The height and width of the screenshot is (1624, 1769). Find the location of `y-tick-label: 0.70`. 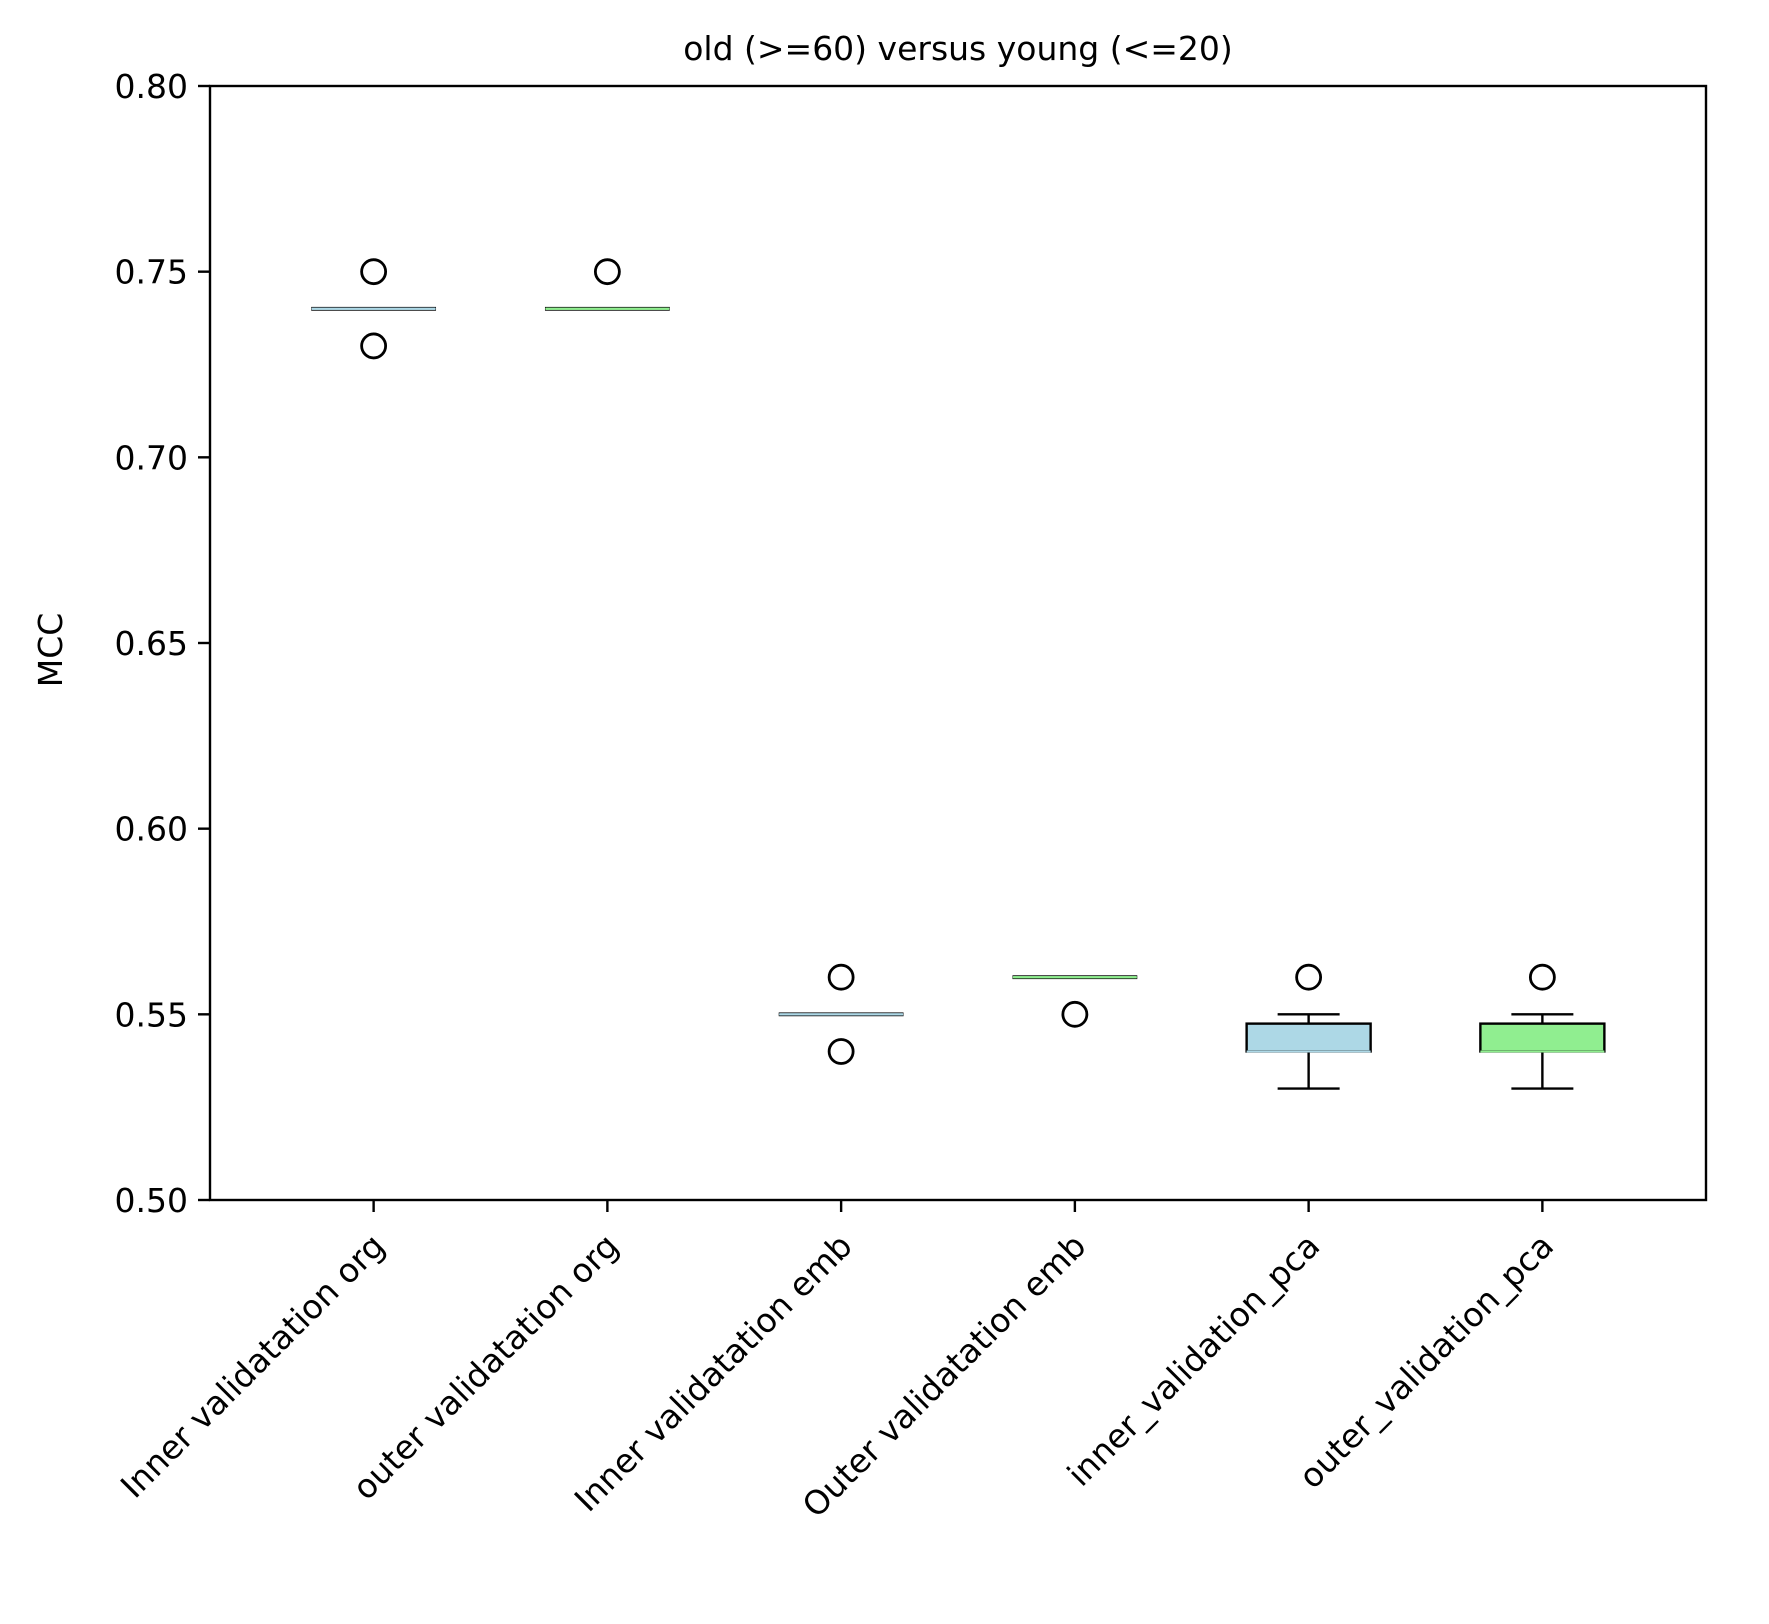

y-tick-label: 0.70 is located at coordinates (151, 457).